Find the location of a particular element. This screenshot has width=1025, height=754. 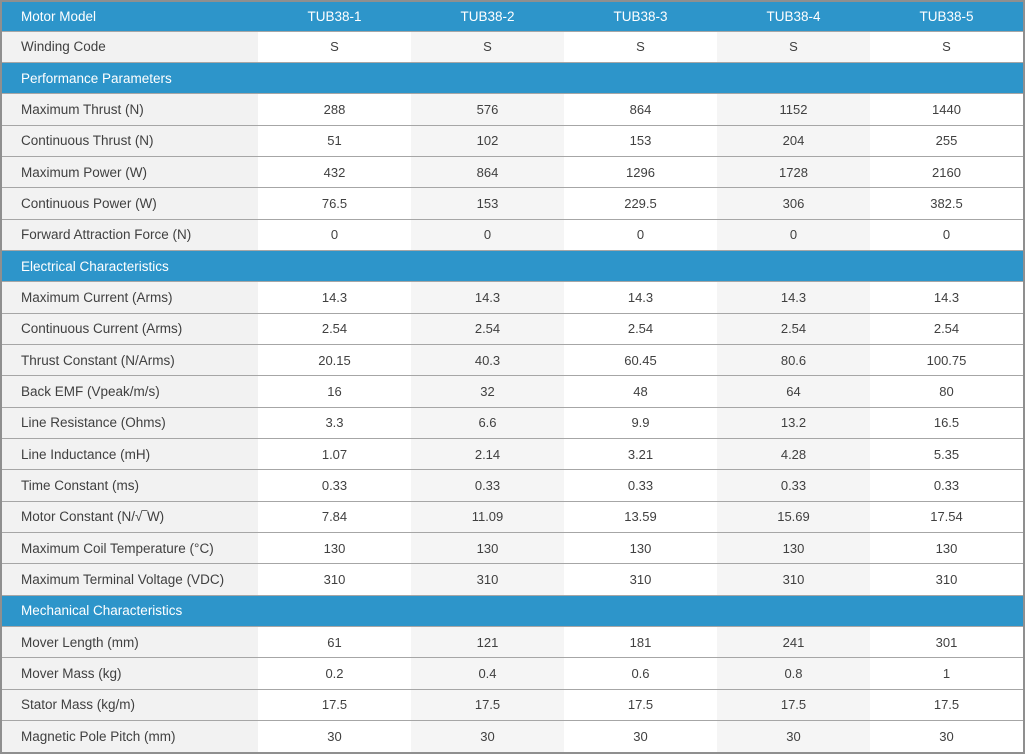

section-row: Performance Parameters is located at coordinates (512, 78).